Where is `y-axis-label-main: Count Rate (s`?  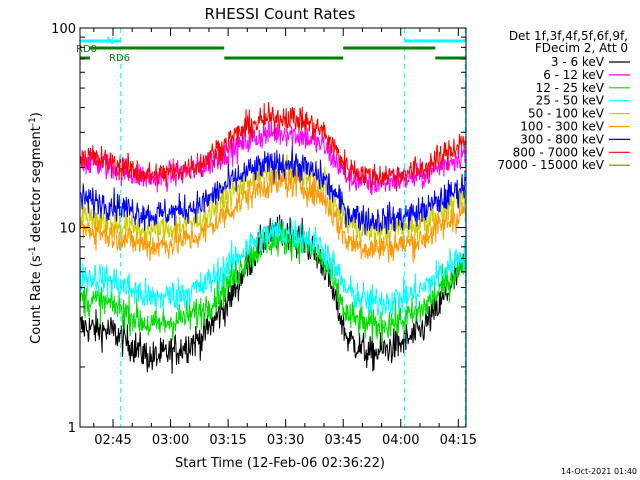 y-axis-label-main: Count Rate (s is located at coordinates (36, 299).